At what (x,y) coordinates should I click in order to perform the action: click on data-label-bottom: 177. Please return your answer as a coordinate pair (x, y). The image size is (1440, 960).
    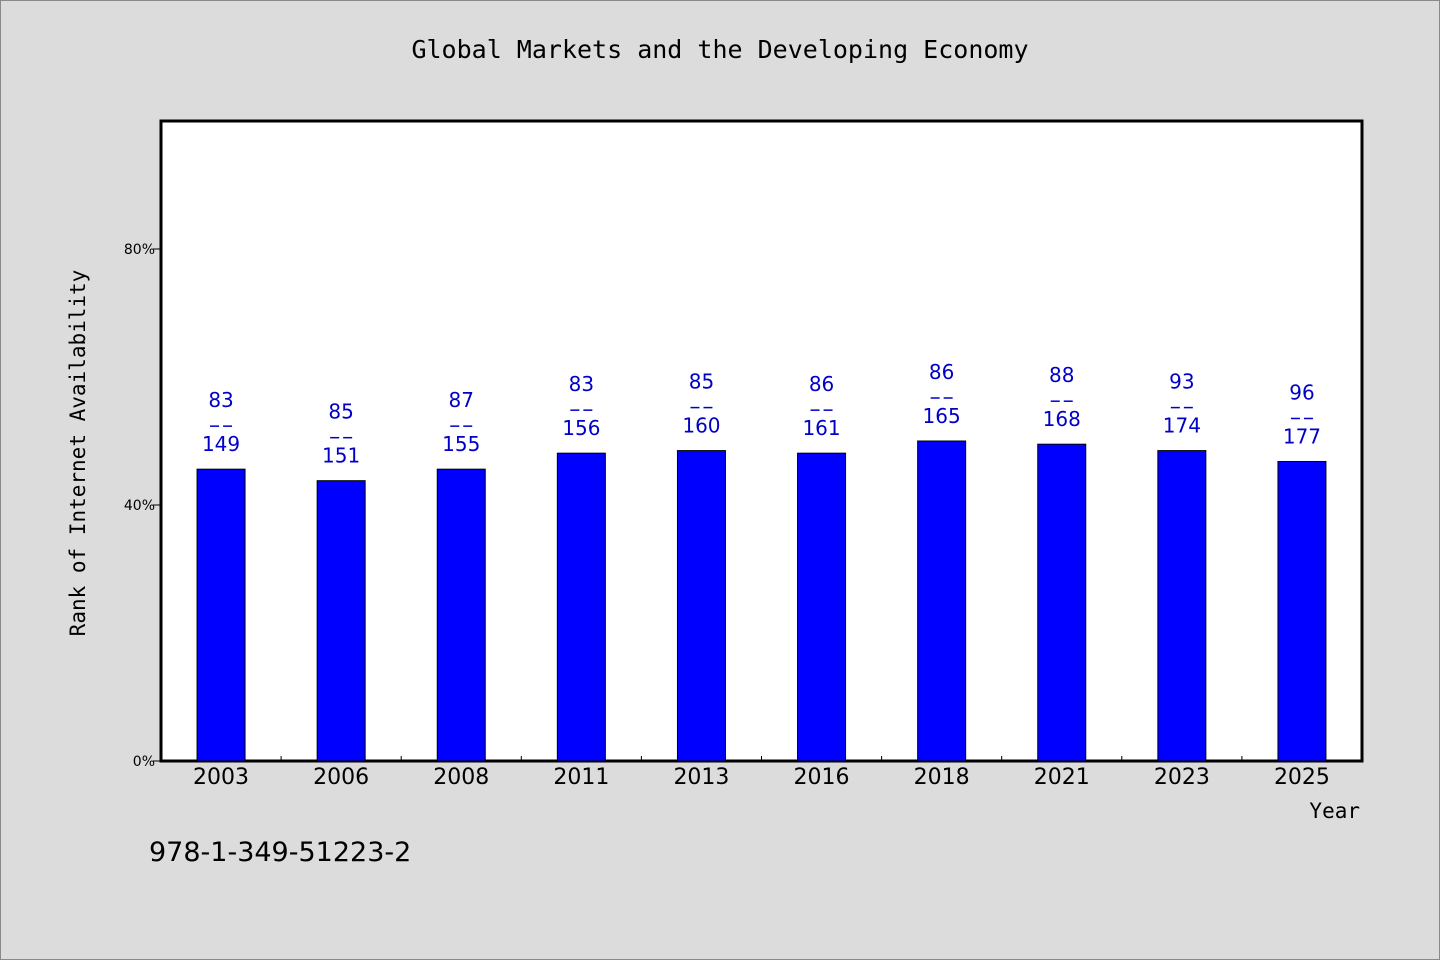
    Looking at the image, I should click on (1302, 436).